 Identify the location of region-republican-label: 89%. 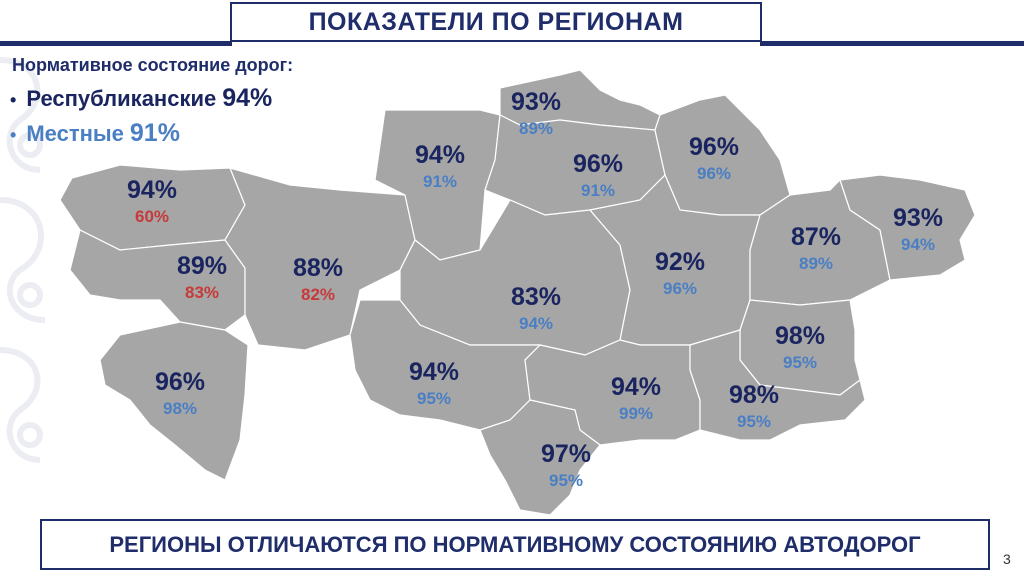
(202, 266).